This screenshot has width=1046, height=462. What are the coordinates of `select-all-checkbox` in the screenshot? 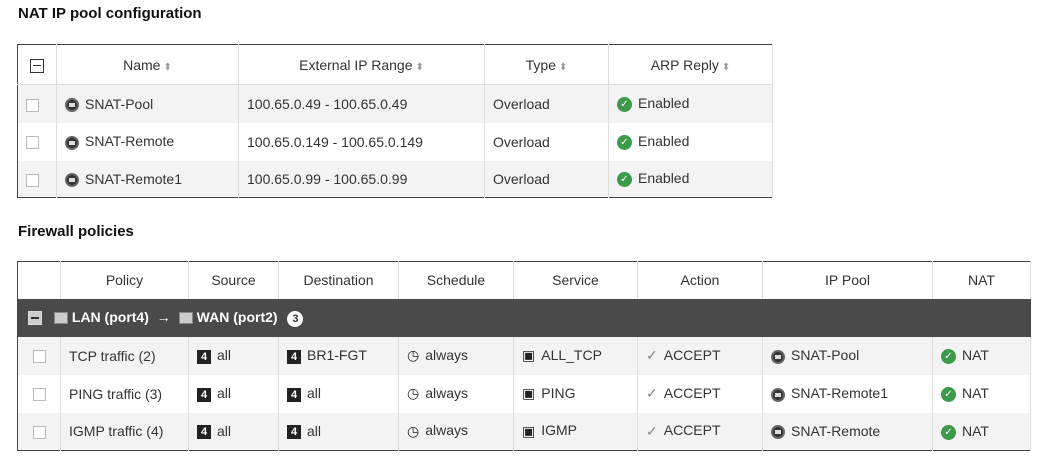 It's located at (37, 64).